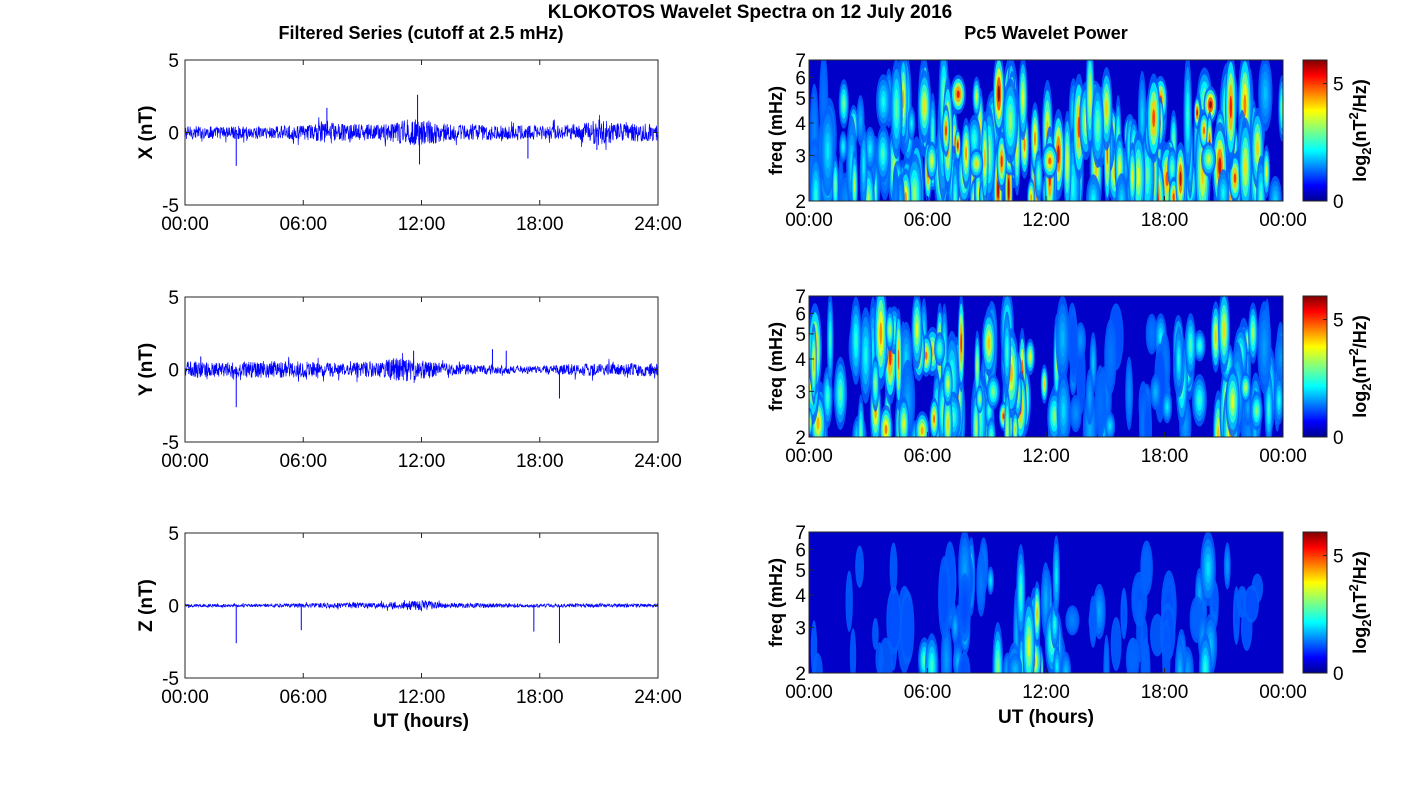  I want to click on y-axis-label: Y (nT), so click(146, 369).